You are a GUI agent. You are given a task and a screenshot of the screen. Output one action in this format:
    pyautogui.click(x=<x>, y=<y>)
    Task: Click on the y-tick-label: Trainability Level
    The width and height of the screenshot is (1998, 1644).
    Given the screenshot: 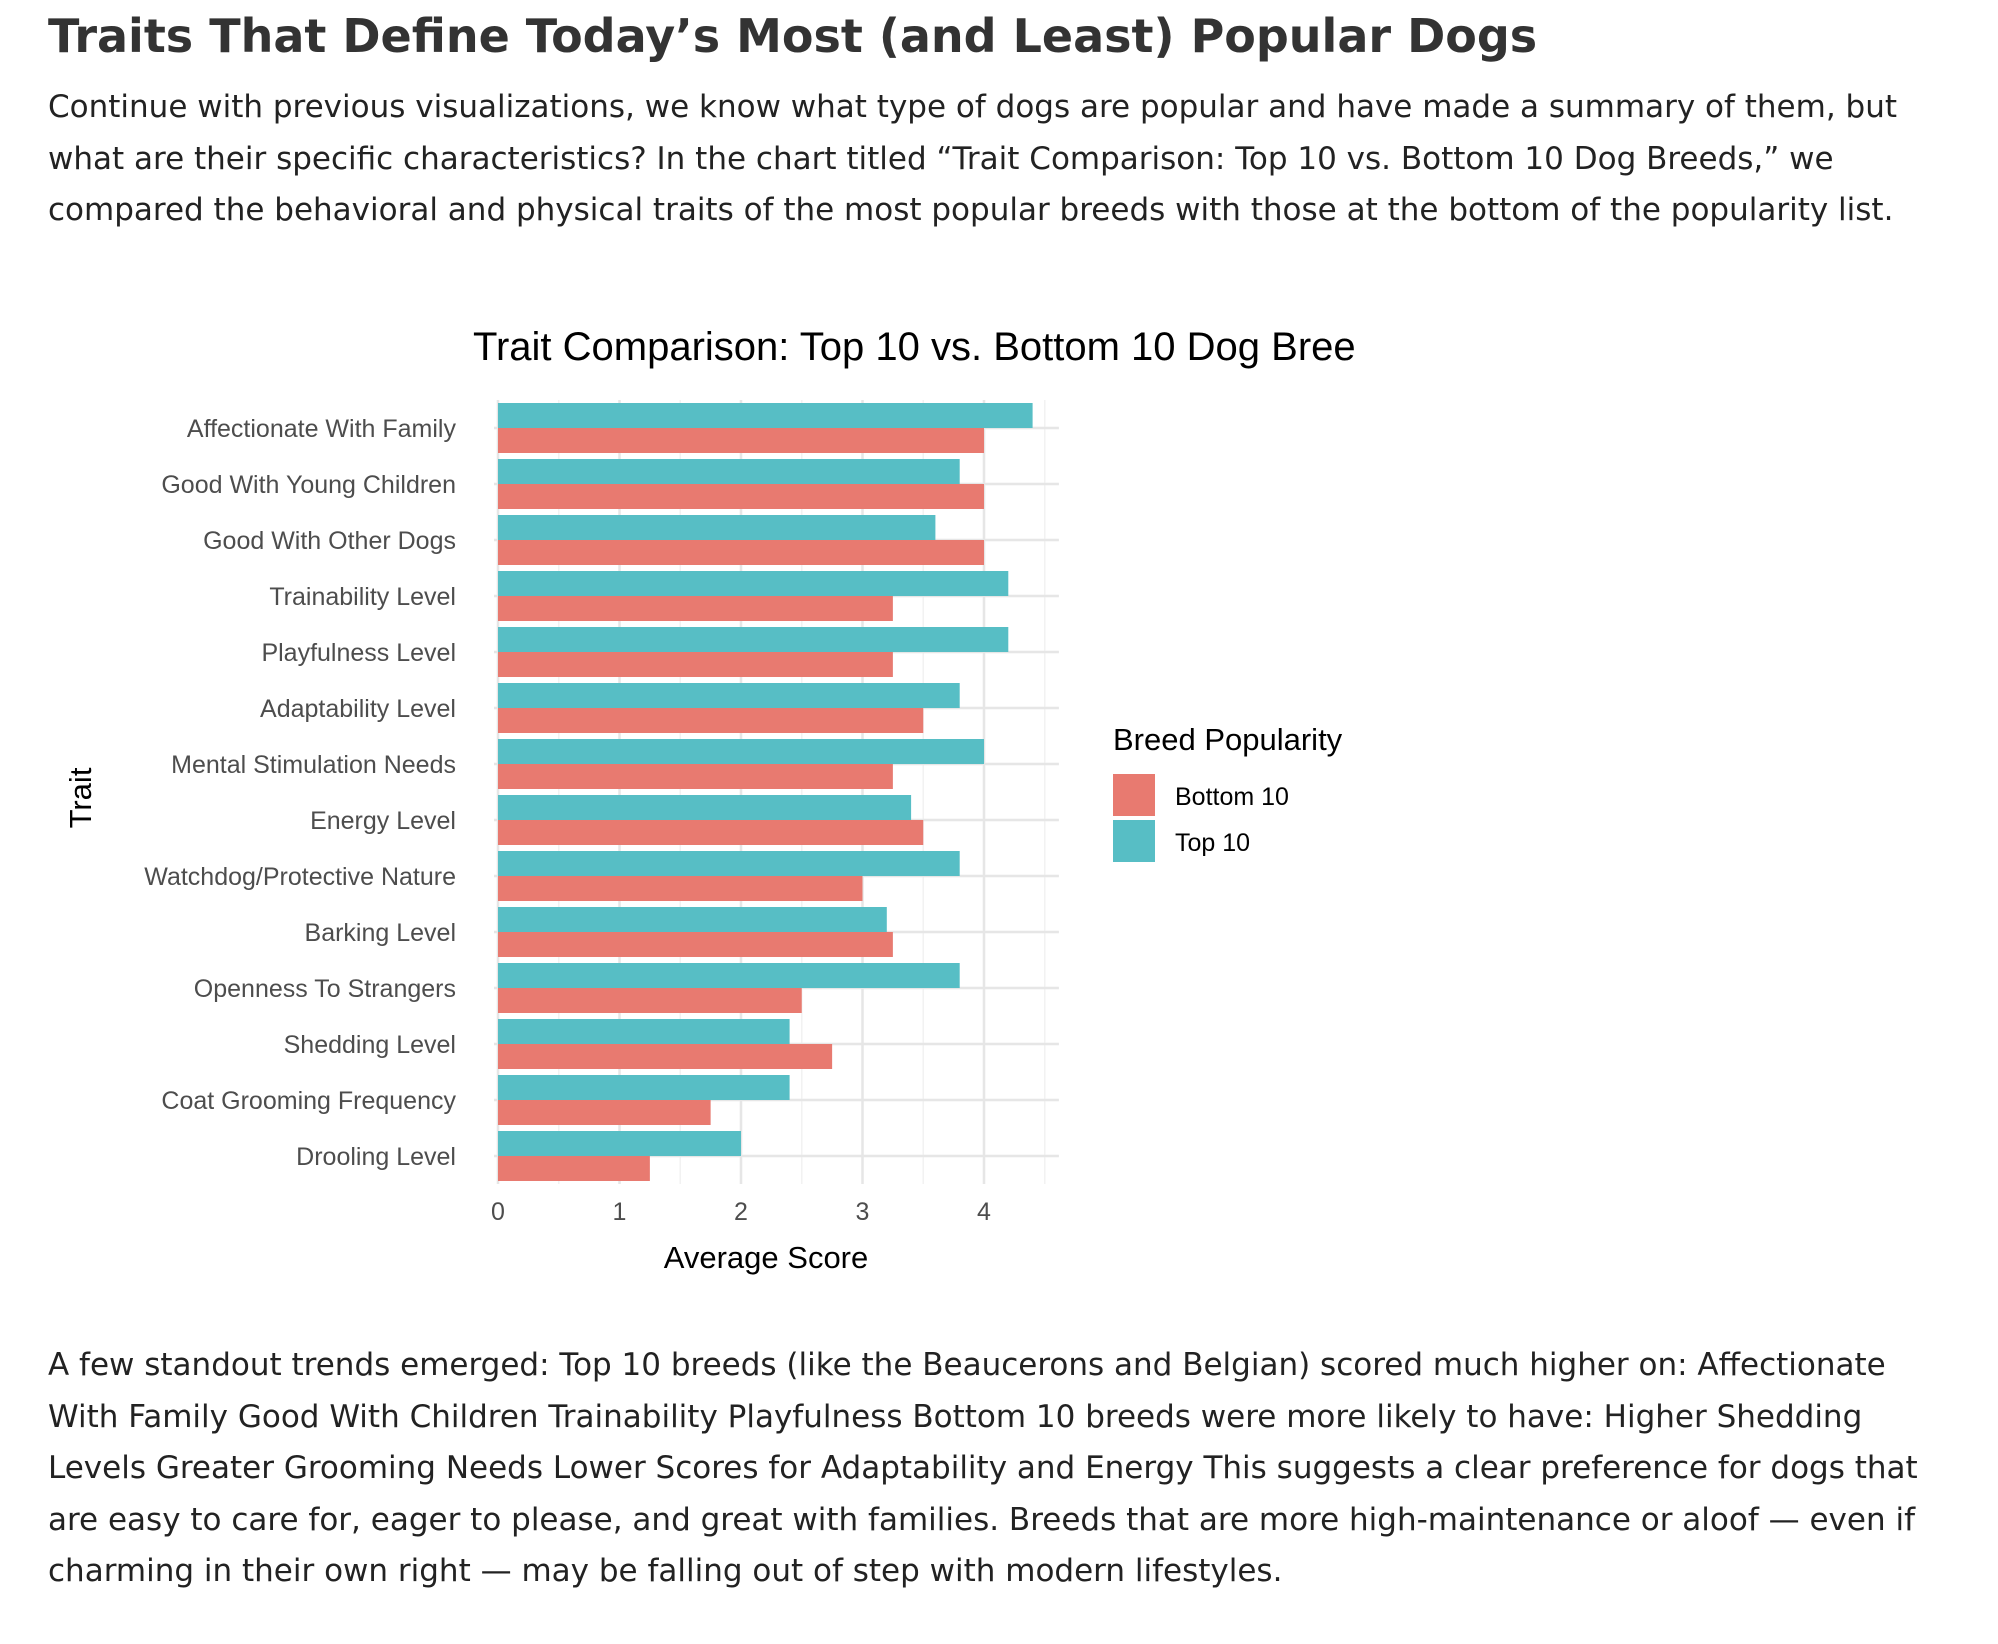 What is the action you would take?
    pyautogui.click(x=362, y=597)
    